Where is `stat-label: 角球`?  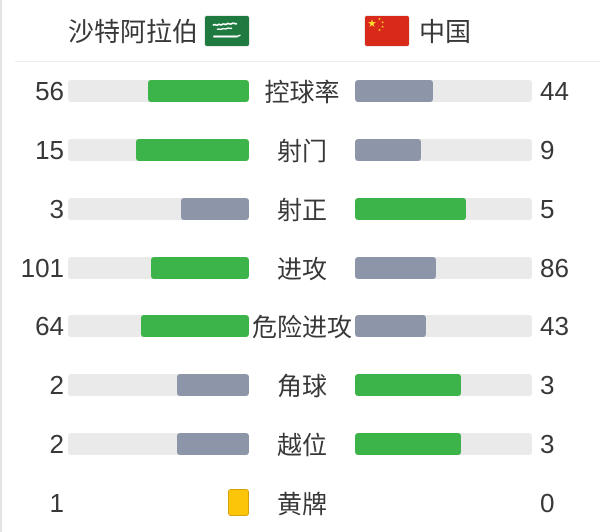
stat-label: 角球 is located at coordinates (301, 387).